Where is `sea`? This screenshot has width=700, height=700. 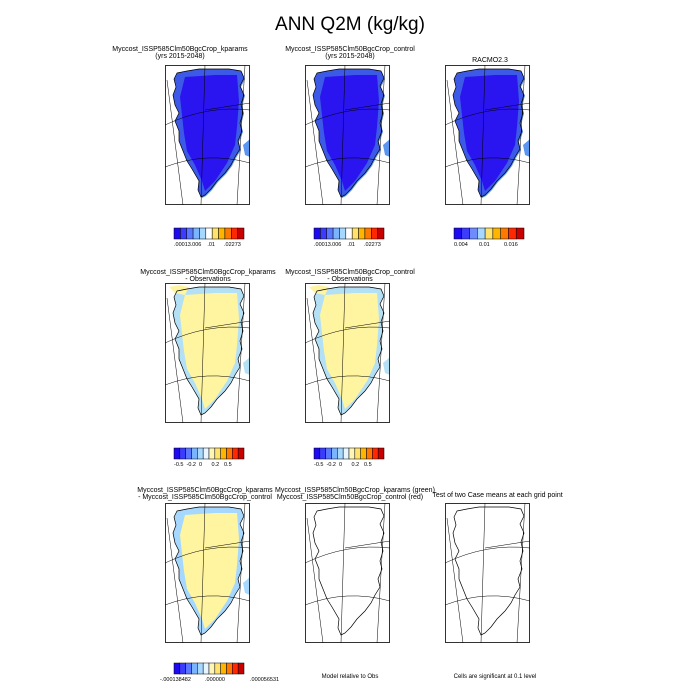
sea is located at coordinates (347, 573).